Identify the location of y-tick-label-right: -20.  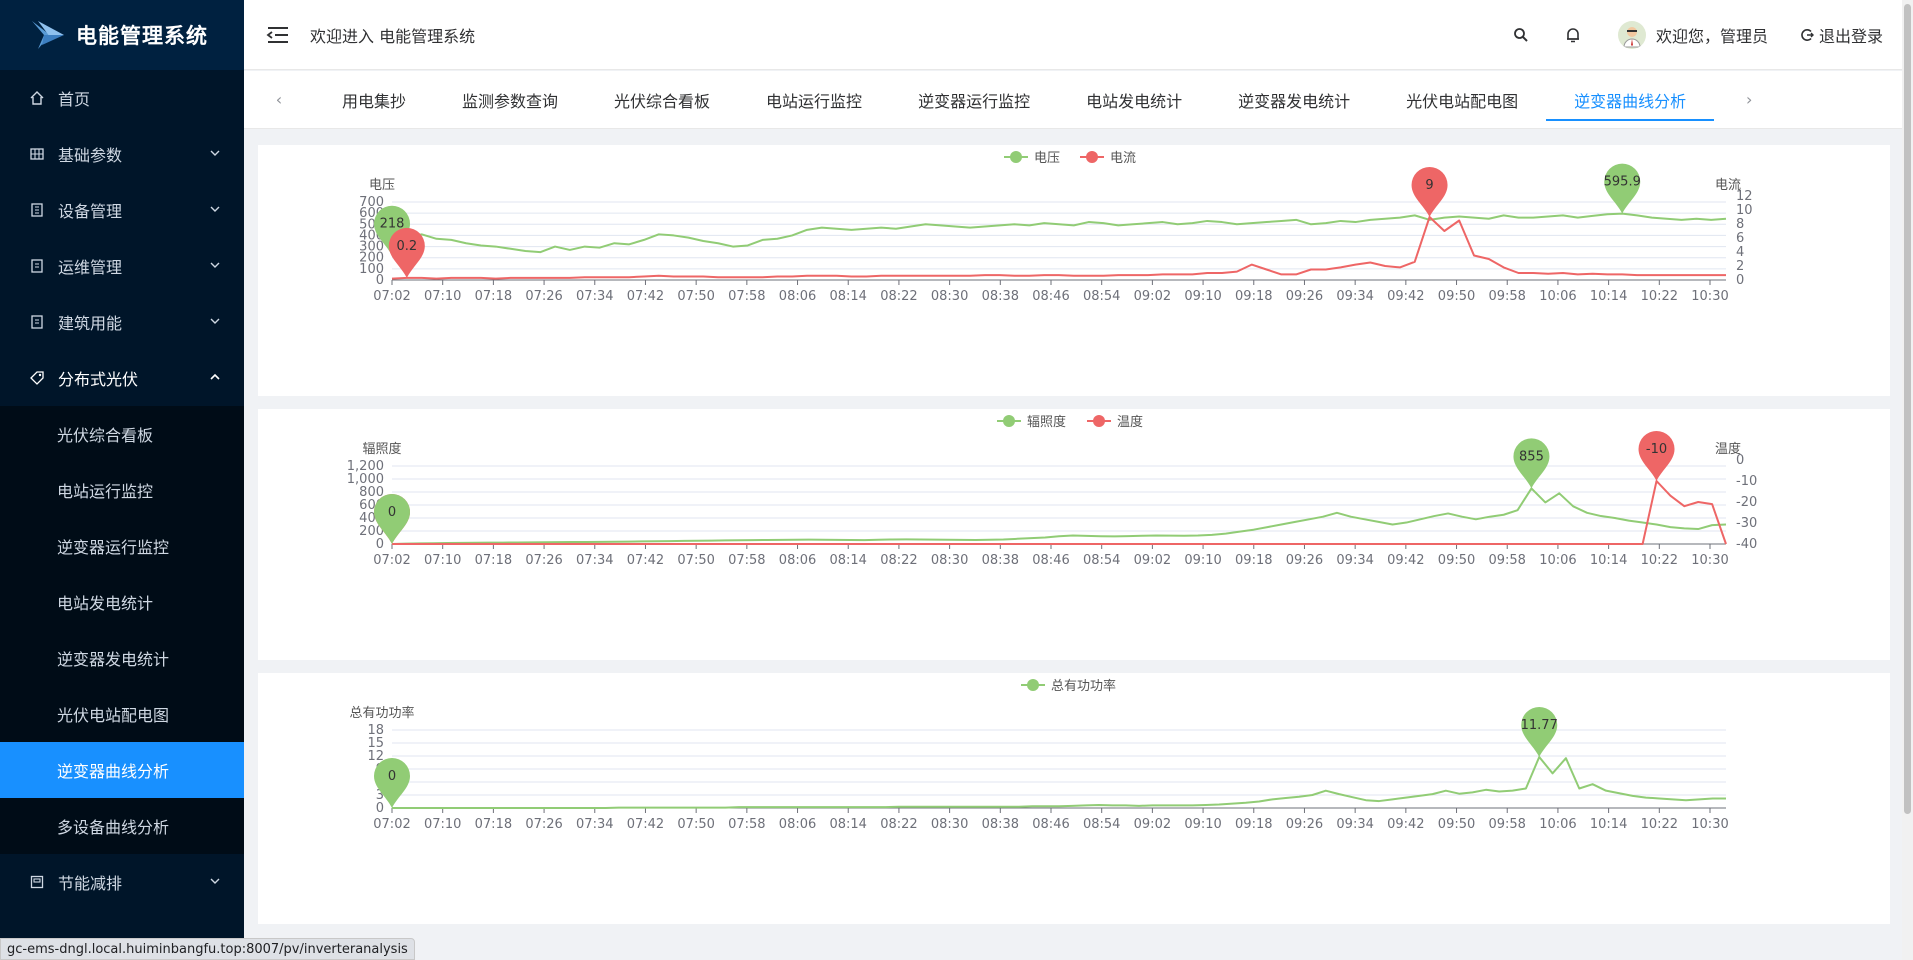
(1746, 502).